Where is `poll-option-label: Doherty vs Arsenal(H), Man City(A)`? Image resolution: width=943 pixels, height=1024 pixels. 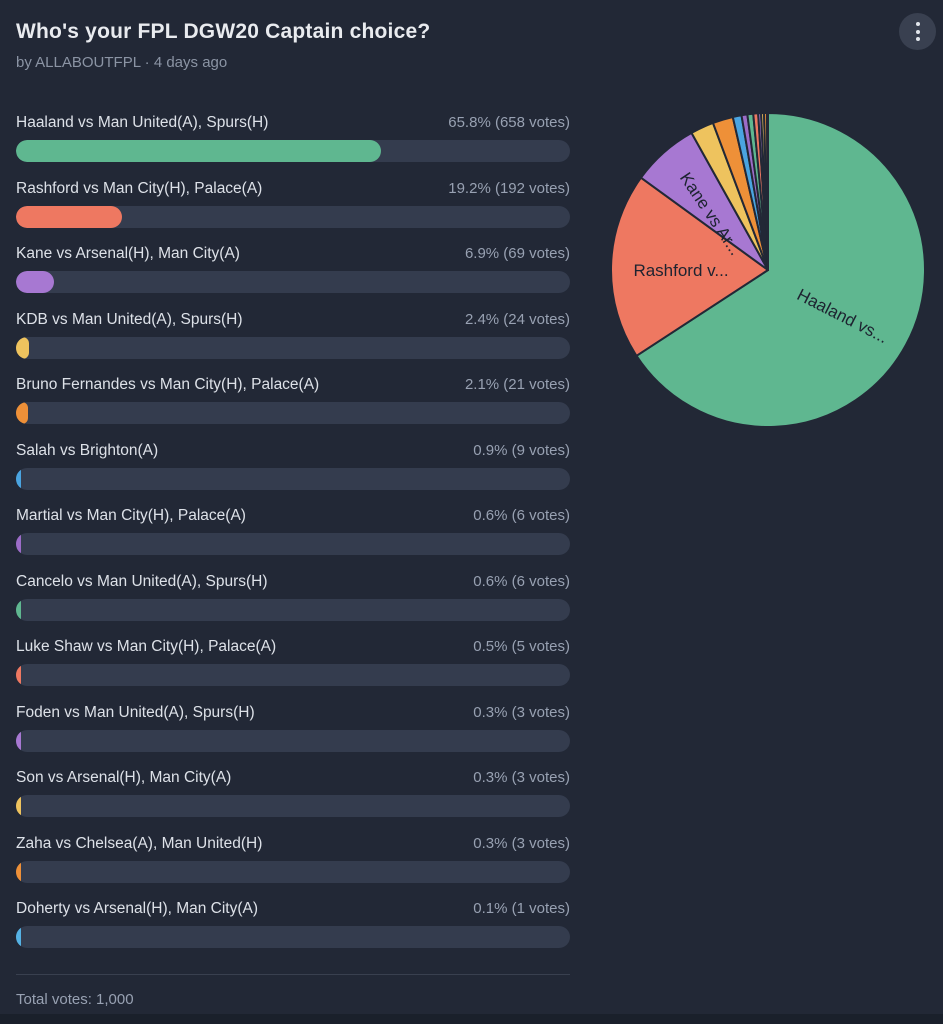 poll-option-label: Doherty vs Arsenal(H), Man City(A) is located at coordinates (137, 908).